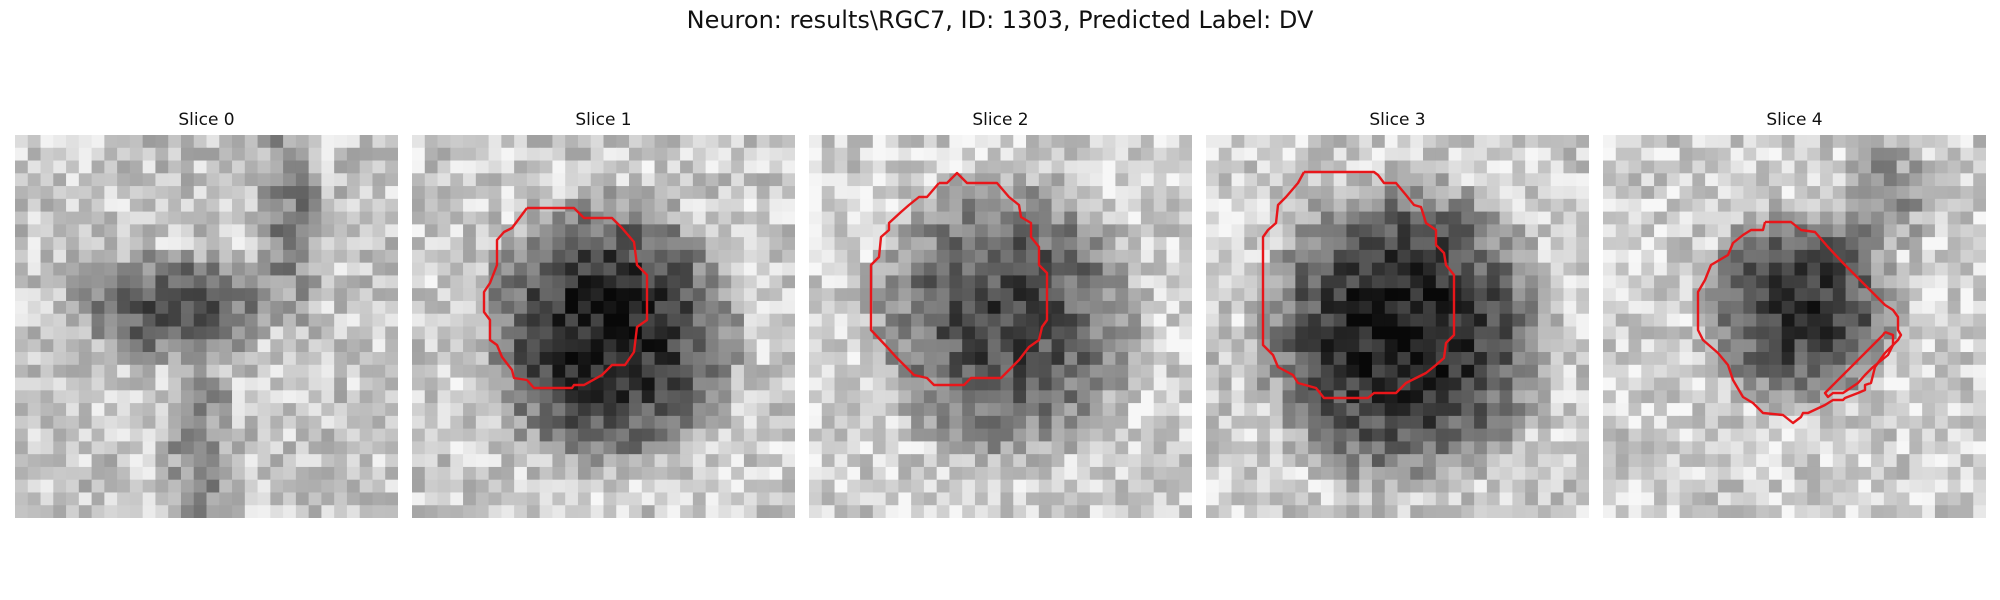 This screenshot has width=2000, height=600. What do you see at coordinates (603, 120) in the screenshot?
I see `slice-title: Slice 1` at bounding box center [603, 120].